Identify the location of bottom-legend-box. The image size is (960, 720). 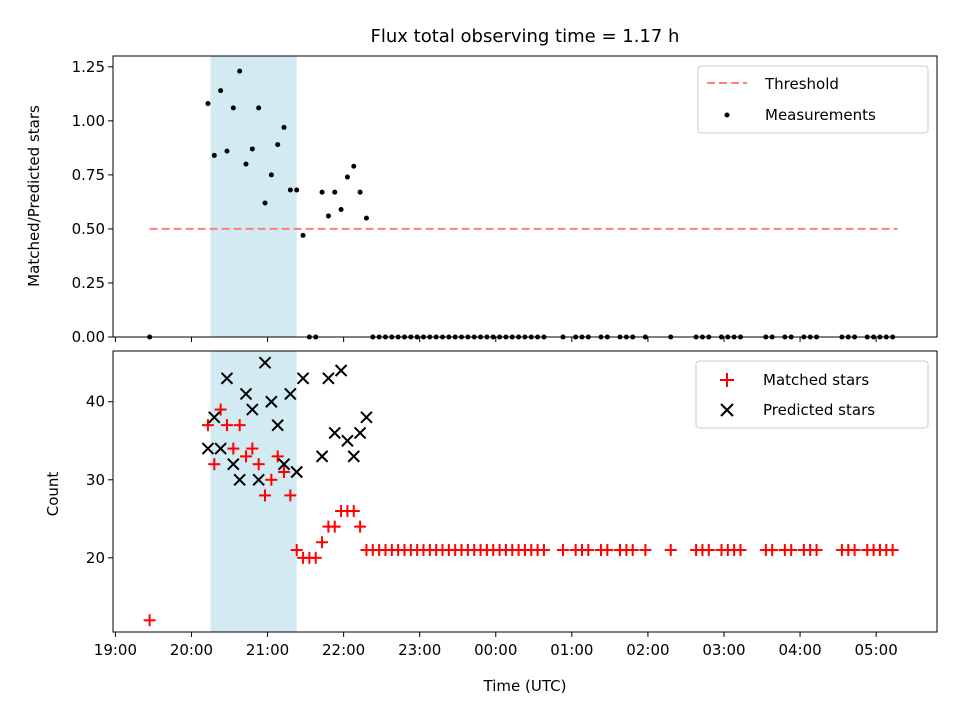
(812, 394).